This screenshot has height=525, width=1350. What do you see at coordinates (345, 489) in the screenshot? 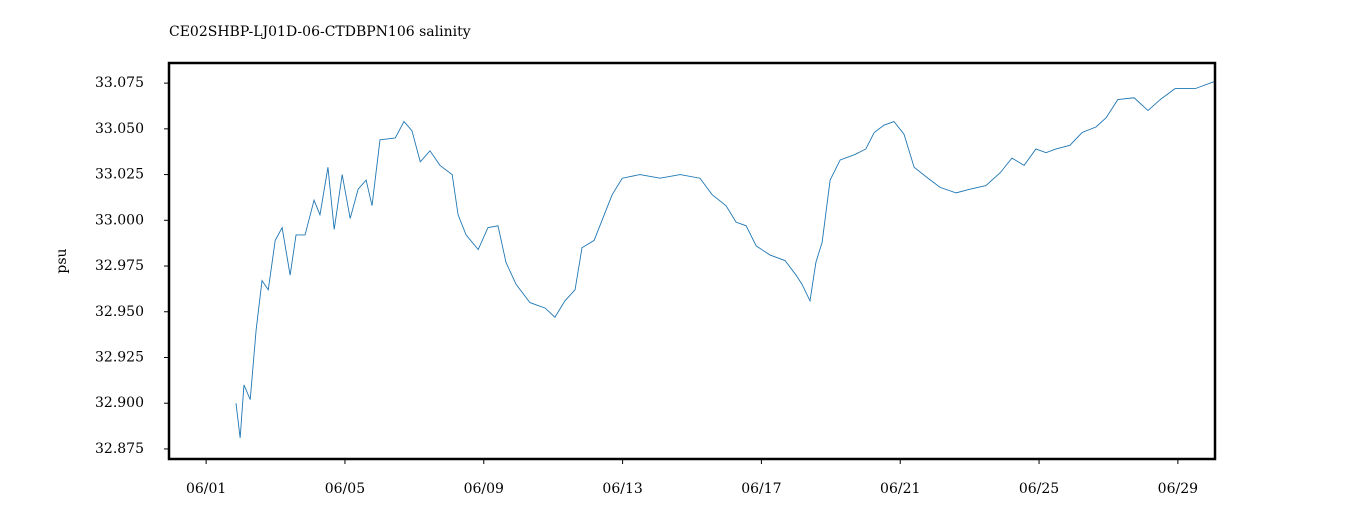
I see `x-tick-label: 06/05` at bounding box center [345, 489].